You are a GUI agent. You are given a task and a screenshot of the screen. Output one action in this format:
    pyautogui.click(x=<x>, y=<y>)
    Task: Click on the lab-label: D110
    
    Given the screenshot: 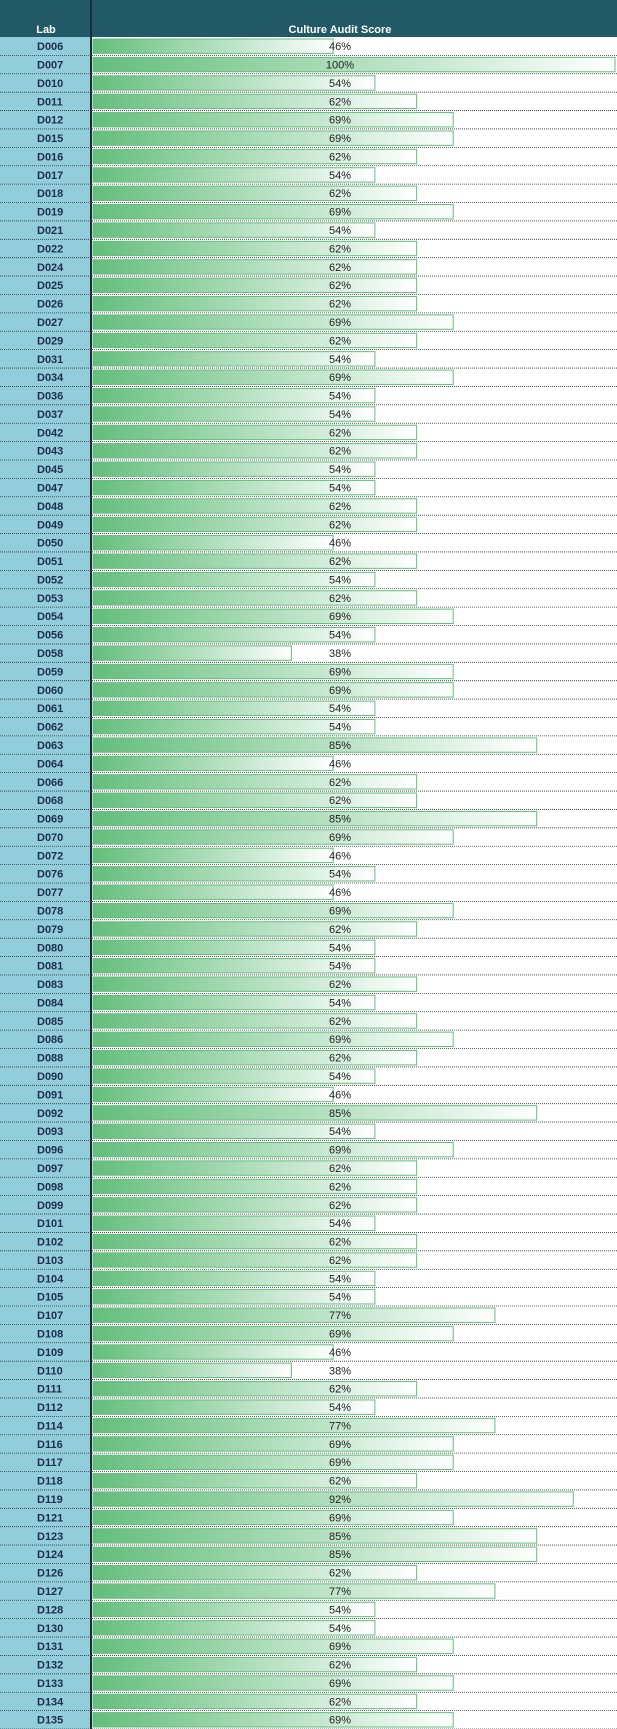 What is the action you would take?
    pyautogui.click(x=50, y=1371)
    